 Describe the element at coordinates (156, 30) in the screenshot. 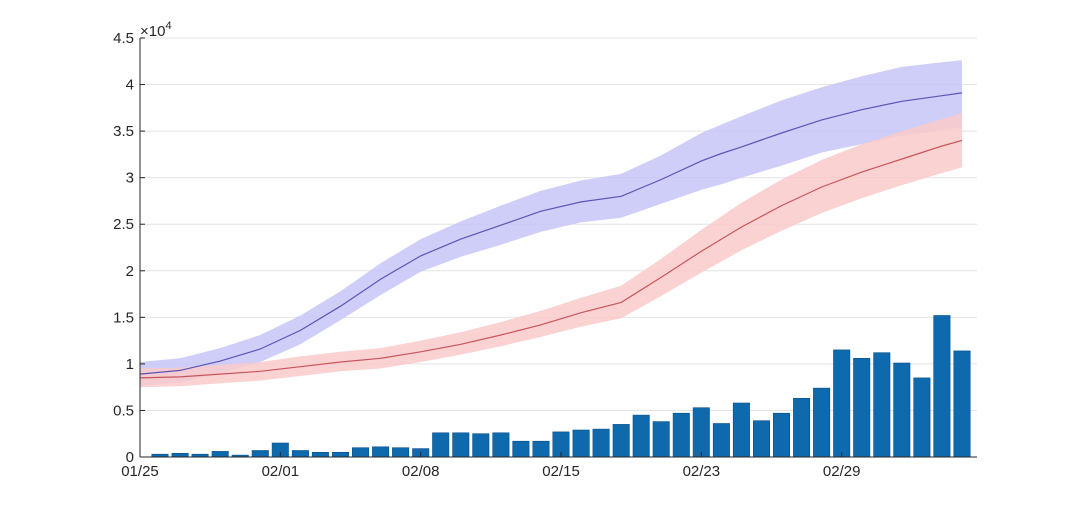

I see `y-scale-label: ×10⁴` at that location.